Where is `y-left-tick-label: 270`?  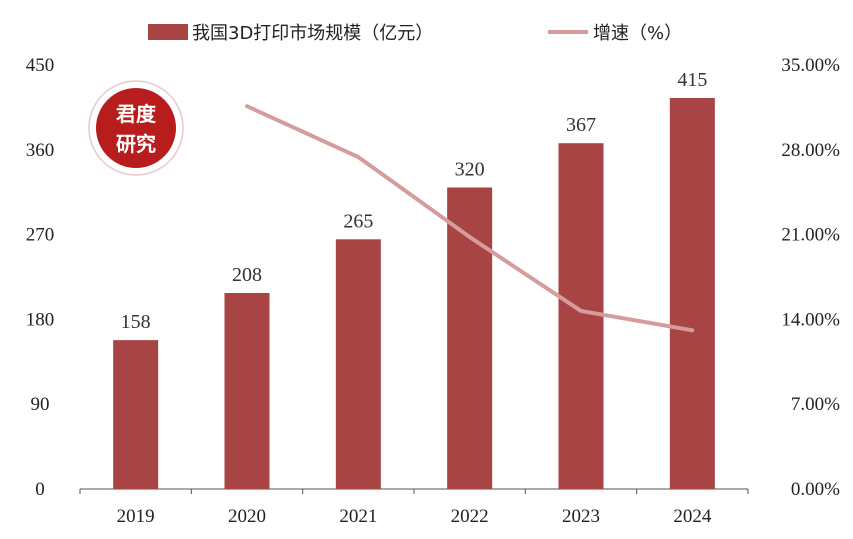 y-left-tick-label: 270 is located at coordinates (40, 235).